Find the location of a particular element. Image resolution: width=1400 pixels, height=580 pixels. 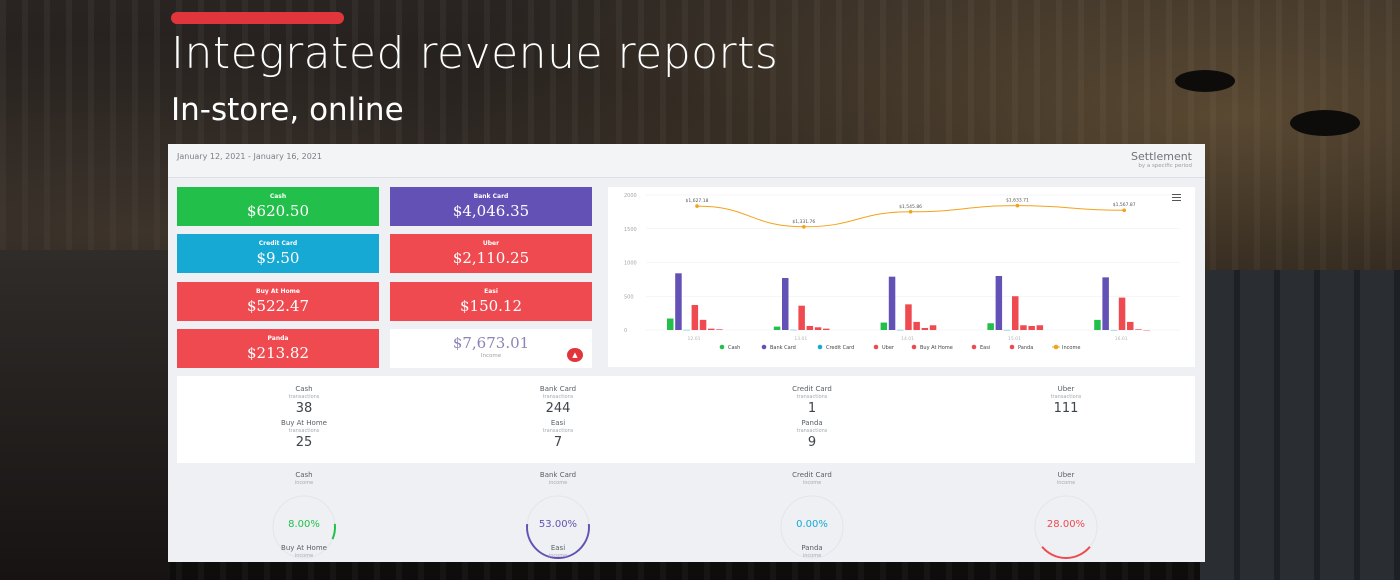

chart-menu-icon is located at coordinates (1176, 197).